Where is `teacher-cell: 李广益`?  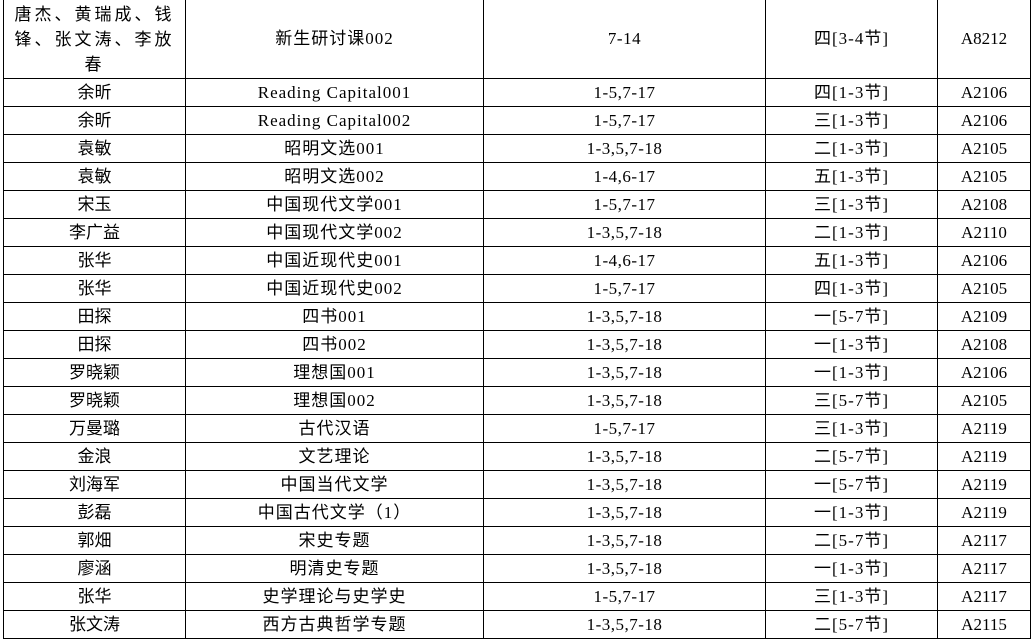
teacher-cell: 李广益 is located at coordinates (94, 232).